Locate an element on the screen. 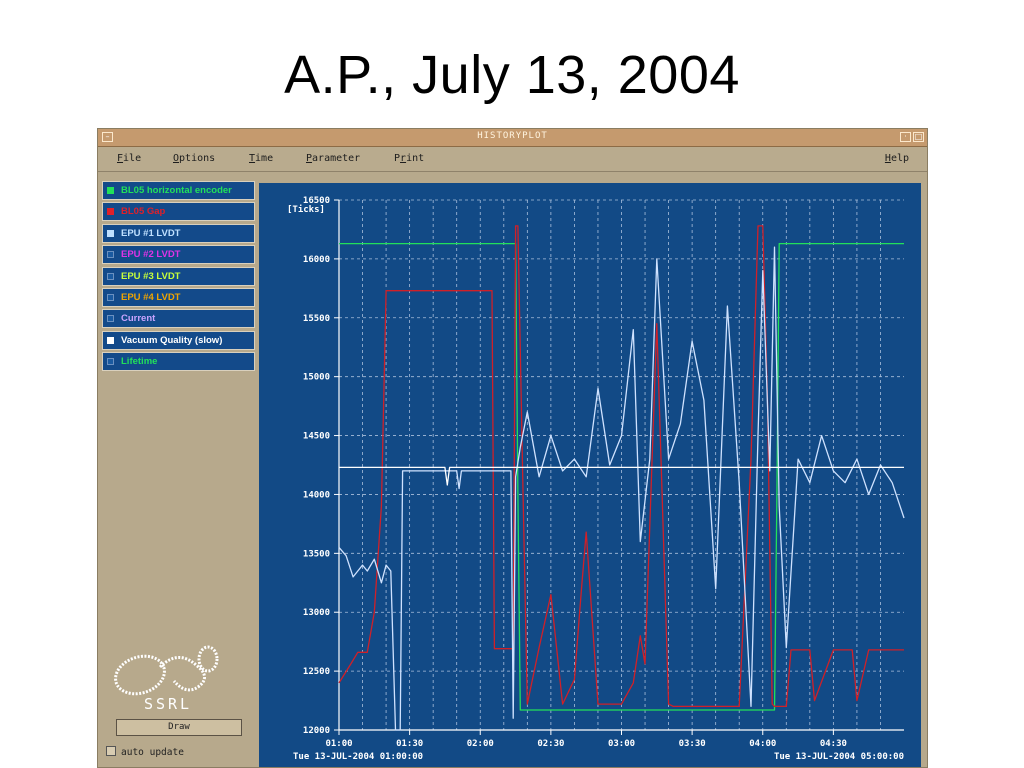 The width and height of the screenshot is (1024, 768). parameter-label: EPU #2 LVDT is located at coordinates (151, 255).